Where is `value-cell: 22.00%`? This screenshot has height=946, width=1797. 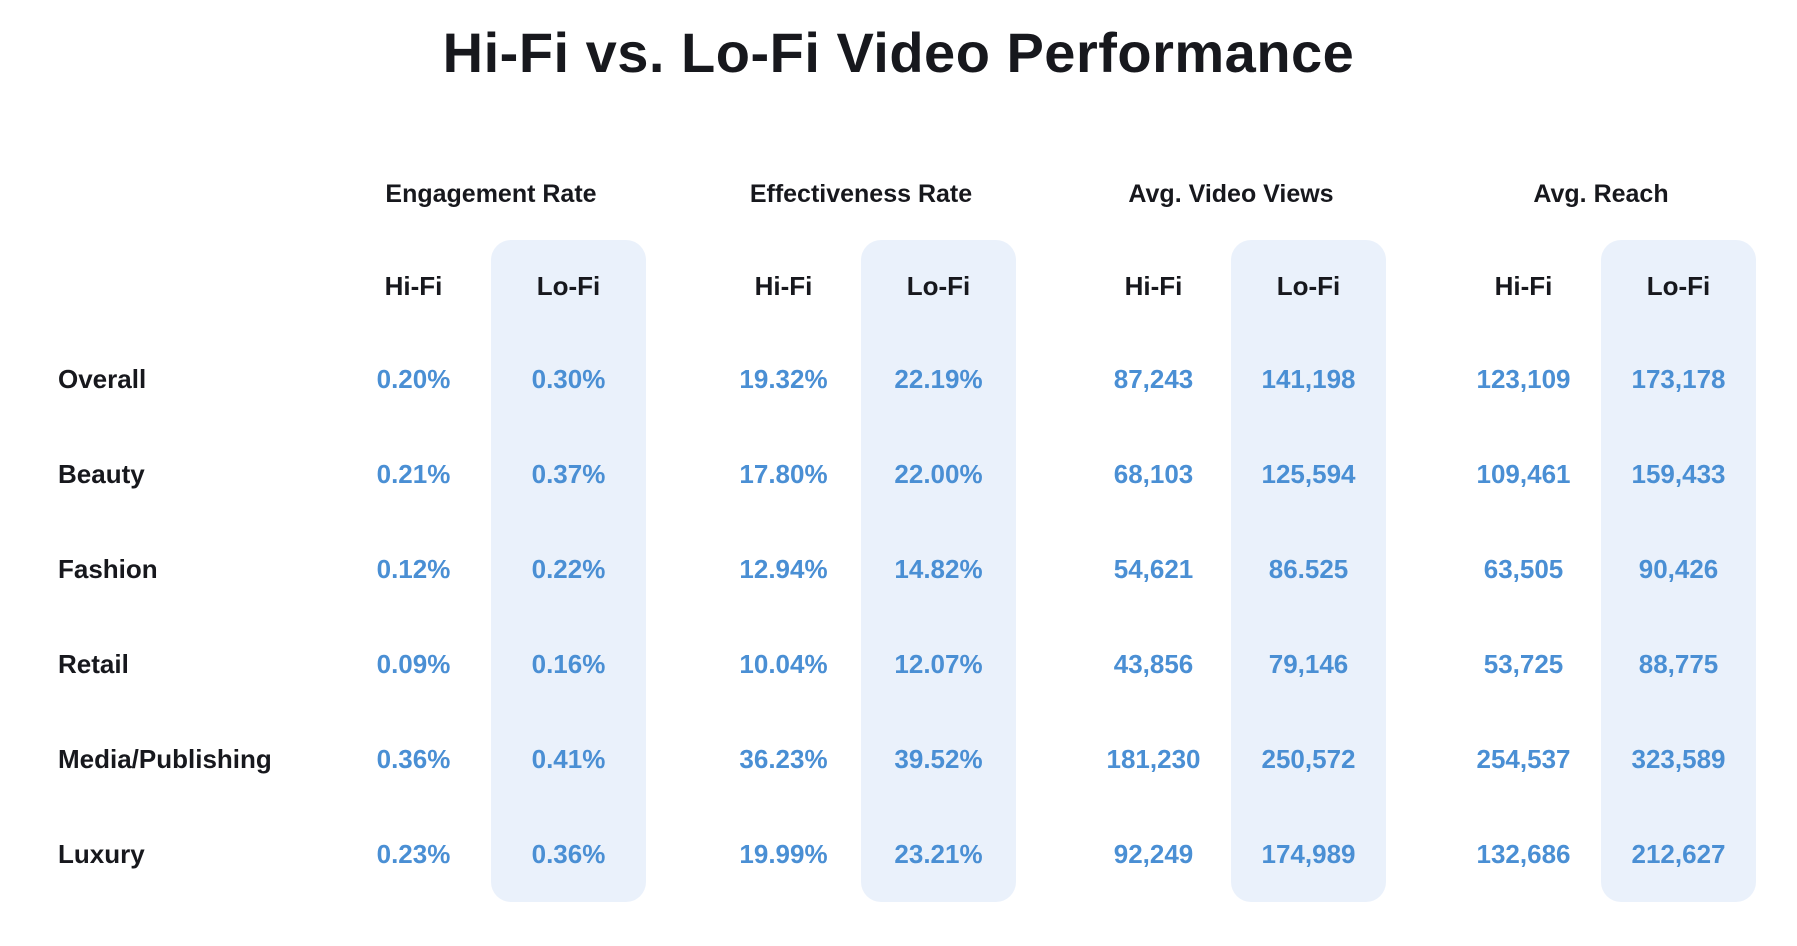
value-cell: 22.00% is located at coordinates (938, 474).